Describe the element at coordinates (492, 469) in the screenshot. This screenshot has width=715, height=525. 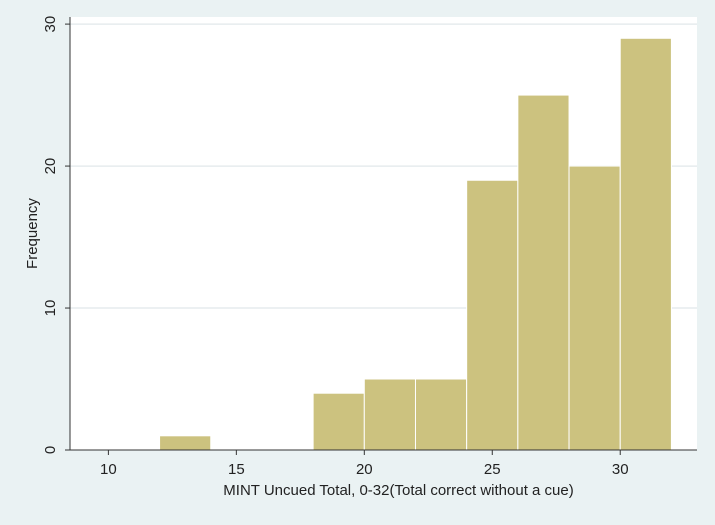
I see `x-tick-label-25: 25` at that location.